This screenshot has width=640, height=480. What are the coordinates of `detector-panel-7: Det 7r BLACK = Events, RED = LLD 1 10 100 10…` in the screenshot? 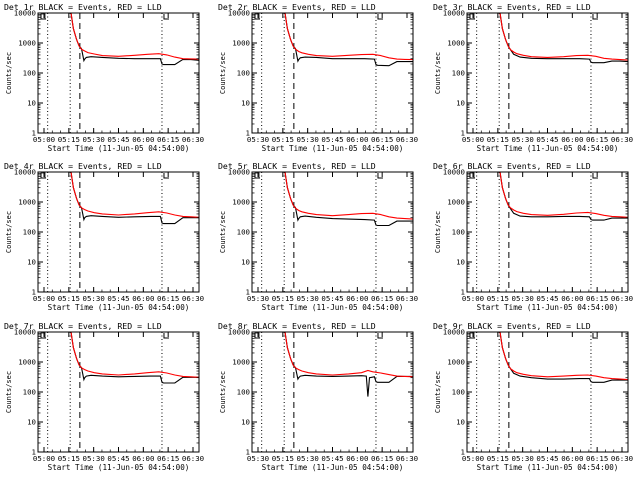 It's located at (104, 396).